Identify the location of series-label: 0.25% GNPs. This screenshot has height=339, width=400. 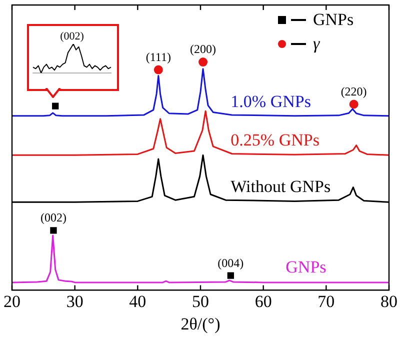
(275, 140).